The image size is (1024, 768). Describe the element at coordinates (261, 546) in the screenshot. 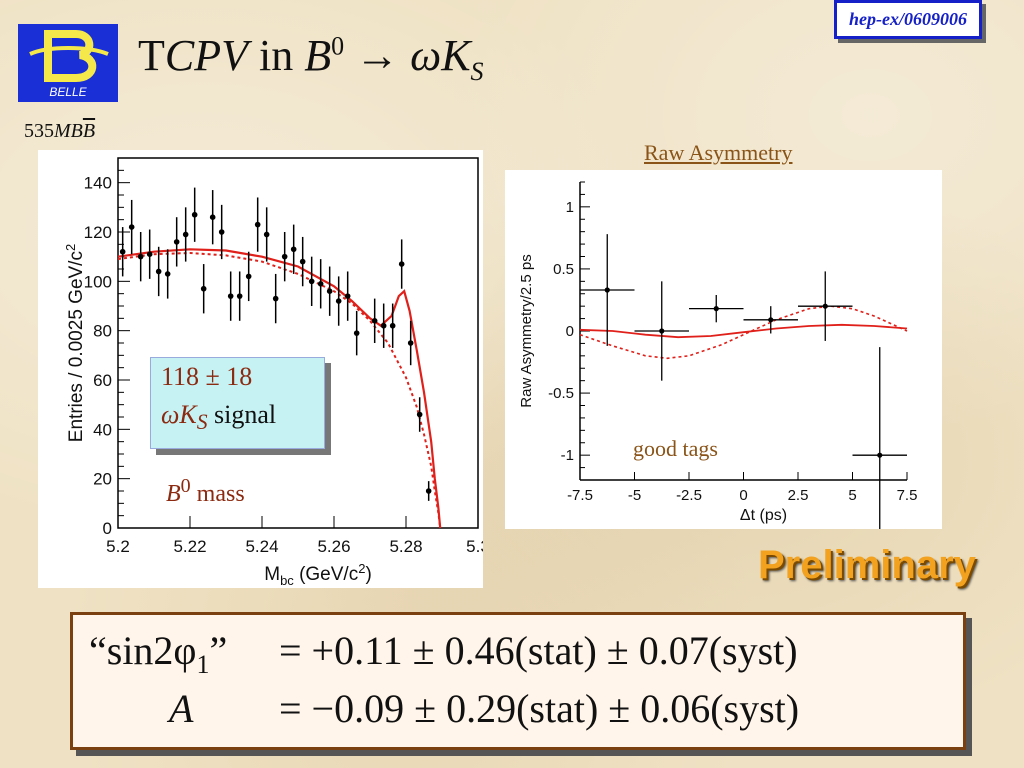

I see `x-tick-label: 5.24` at that location.